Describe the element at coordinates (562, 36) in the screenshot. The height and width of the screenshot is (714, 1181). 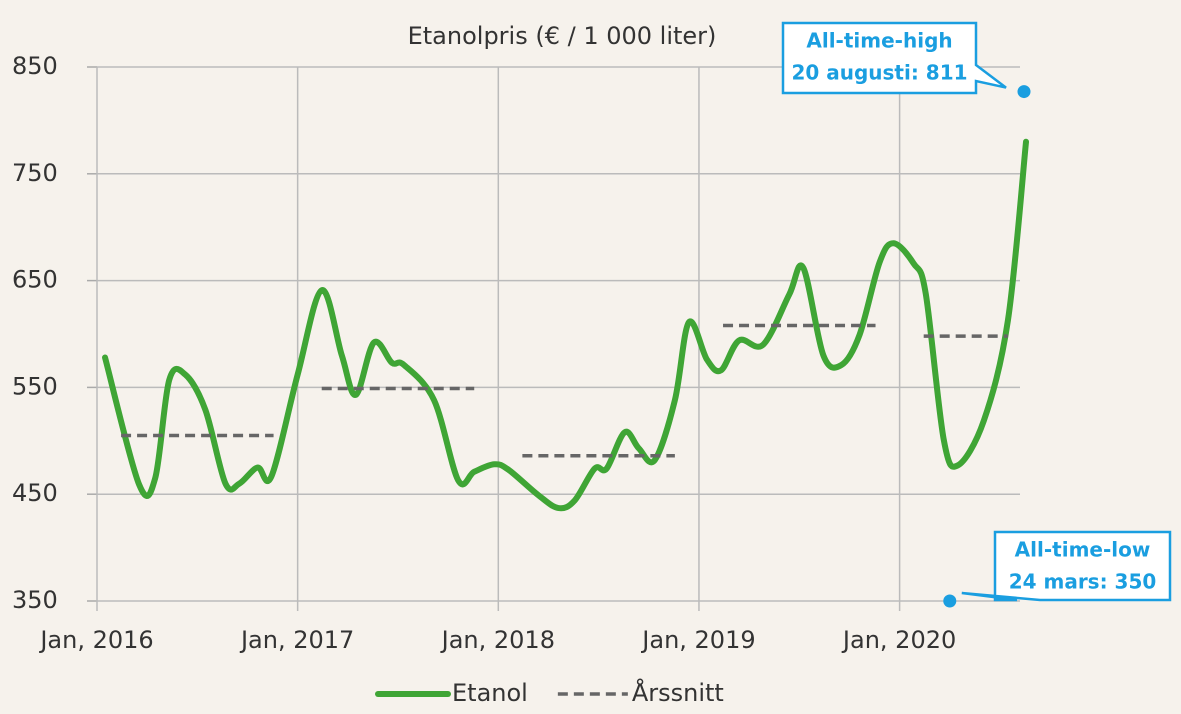
I see `chart-title: Etanolpris (€ / 1 000 liter)` at that location.